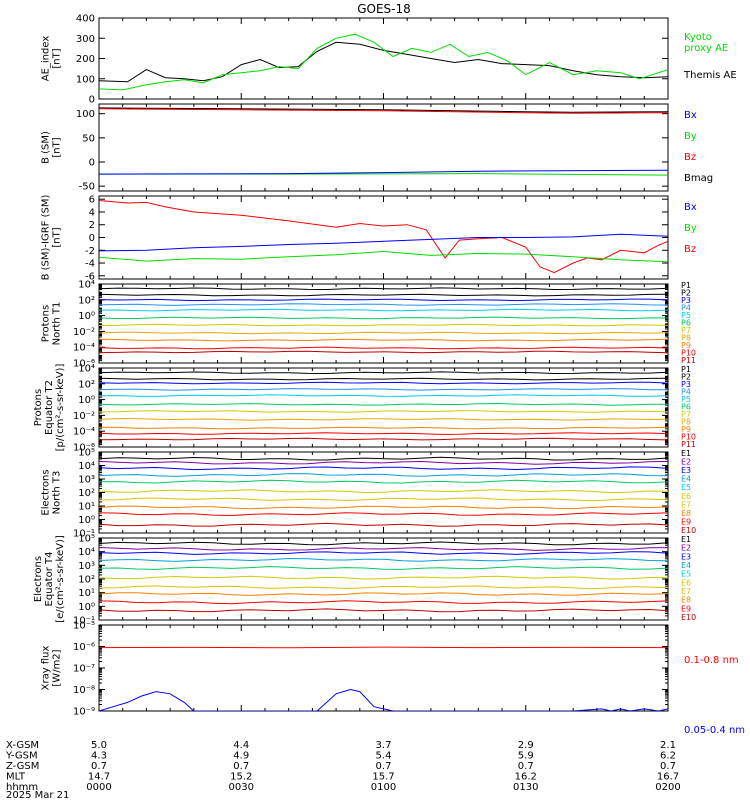 The image size is (750, 800). What do you see at coordinates (84, 712) in the screenshot?
I see `y-tick-label: 10⁻⁹` at bounding box center [84, 712].